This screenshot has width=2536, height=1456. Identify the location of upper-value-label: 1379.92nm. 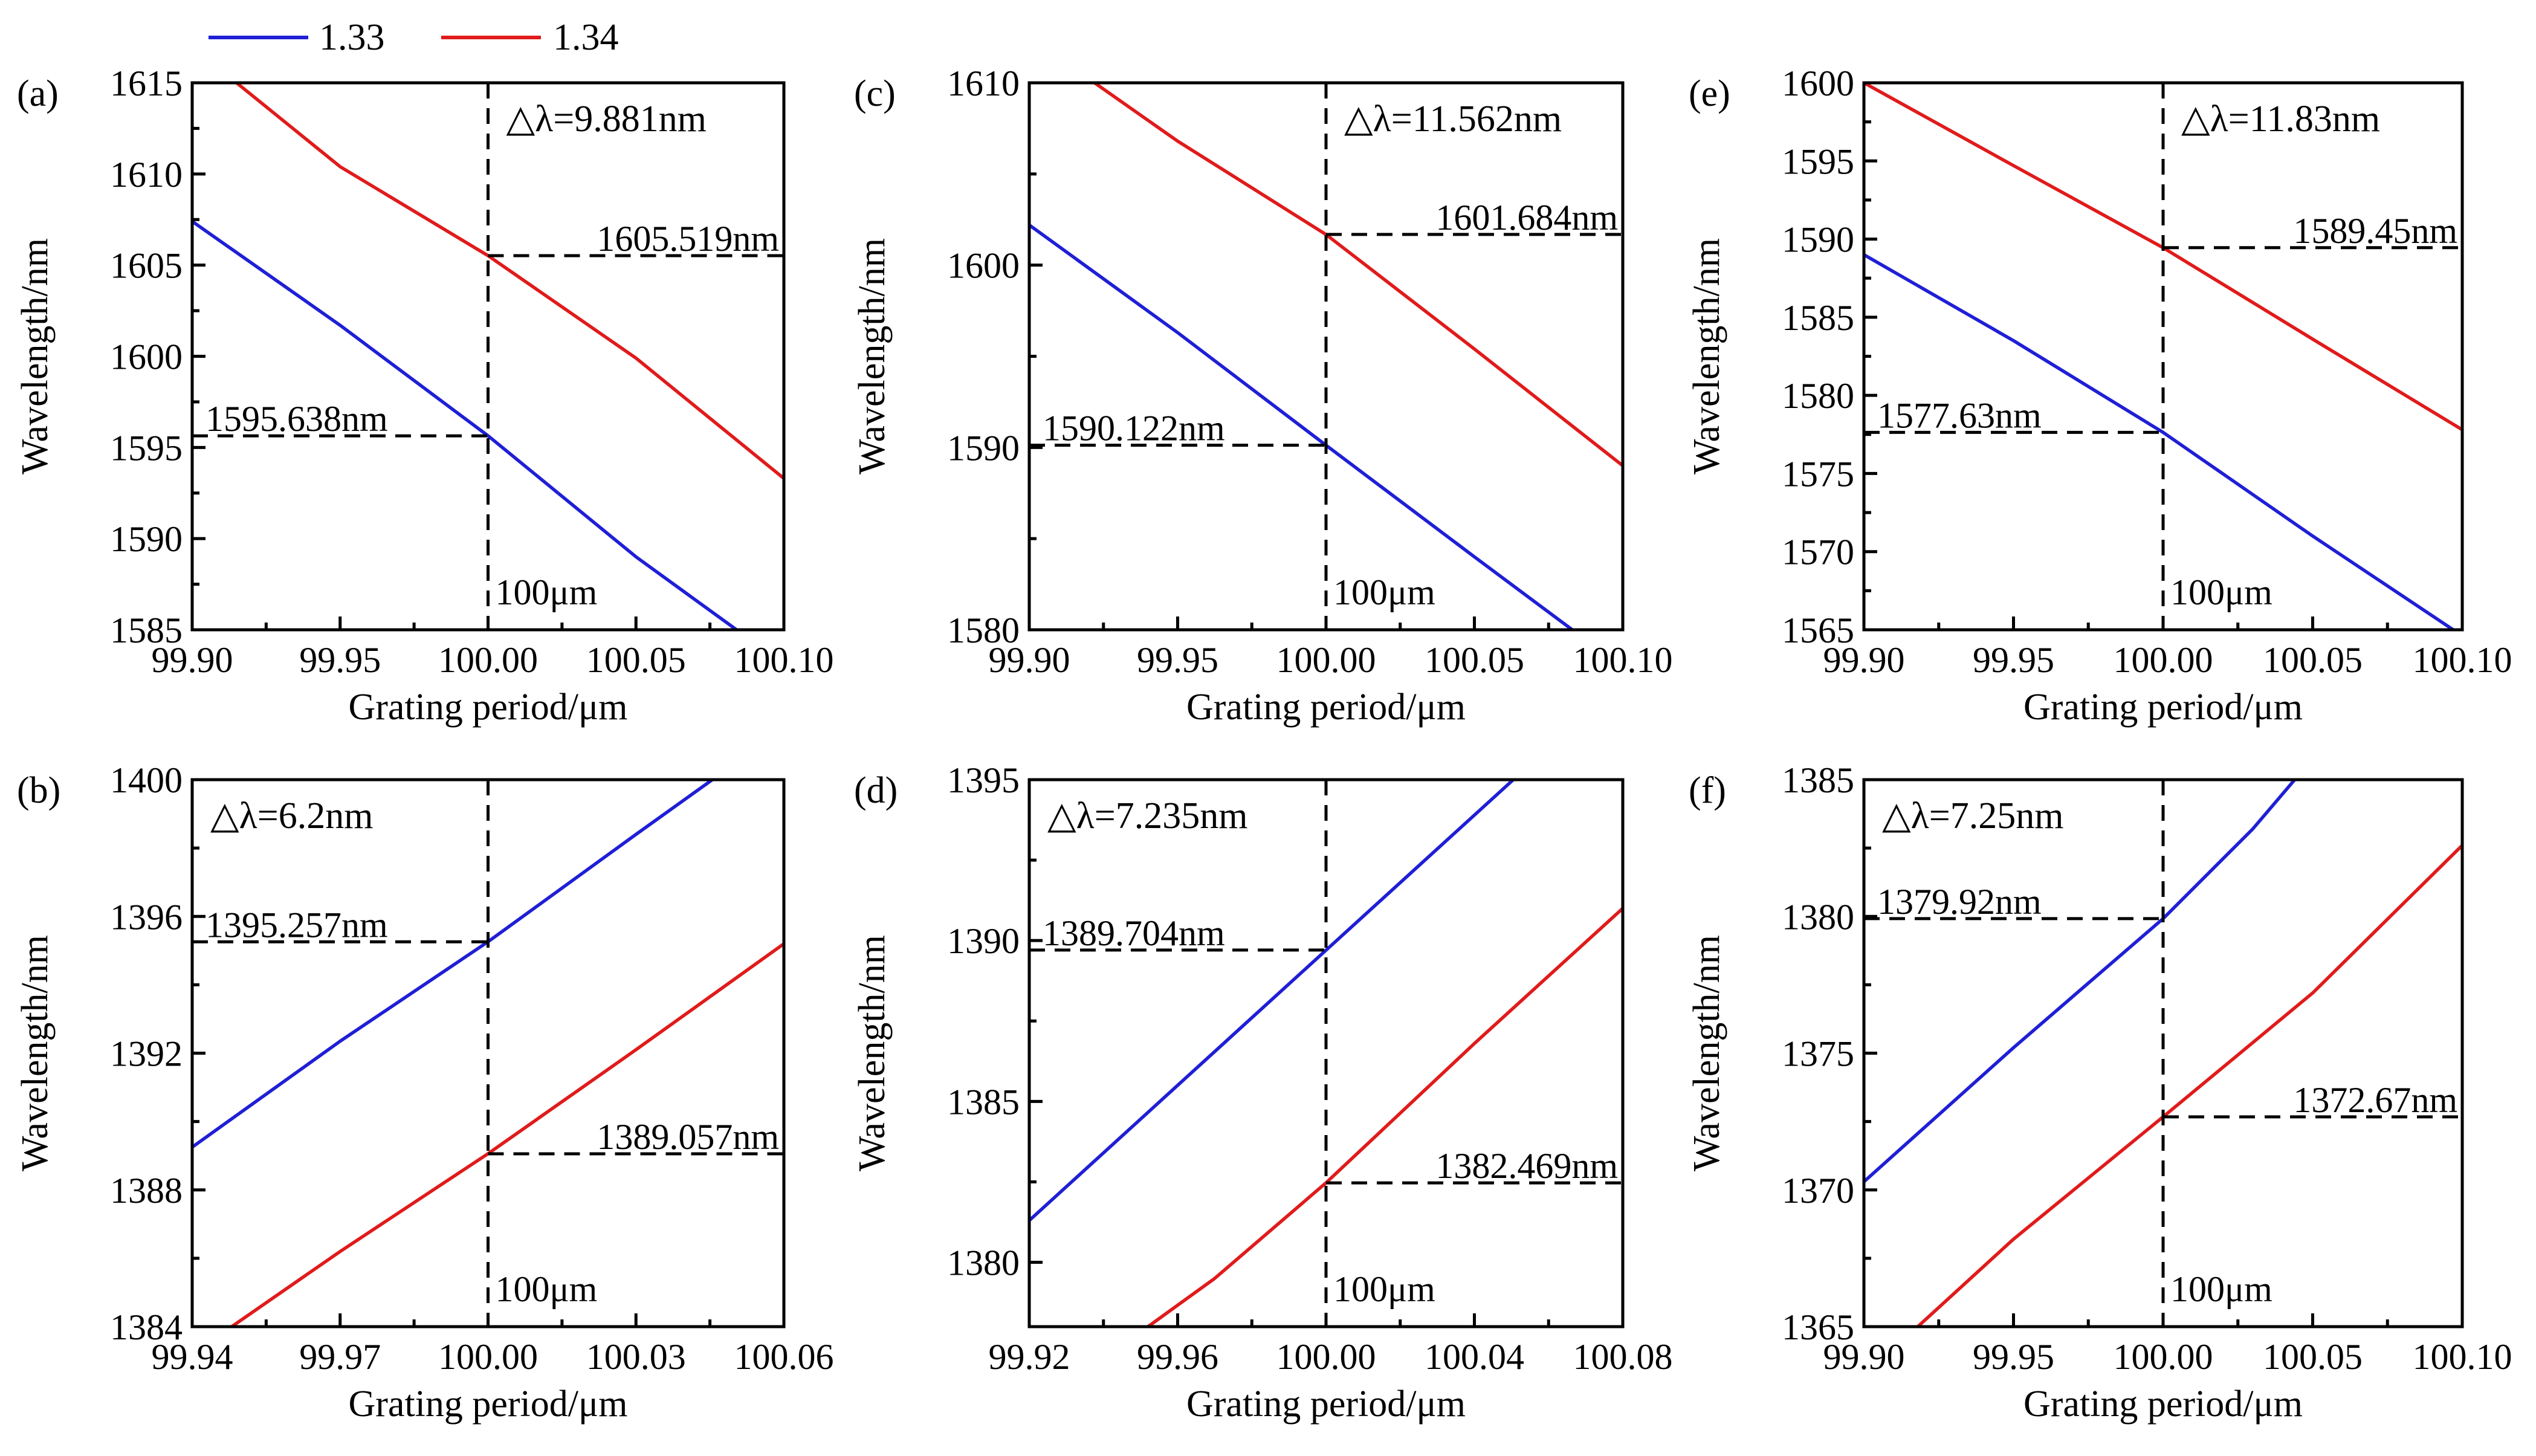
(1959, 902).